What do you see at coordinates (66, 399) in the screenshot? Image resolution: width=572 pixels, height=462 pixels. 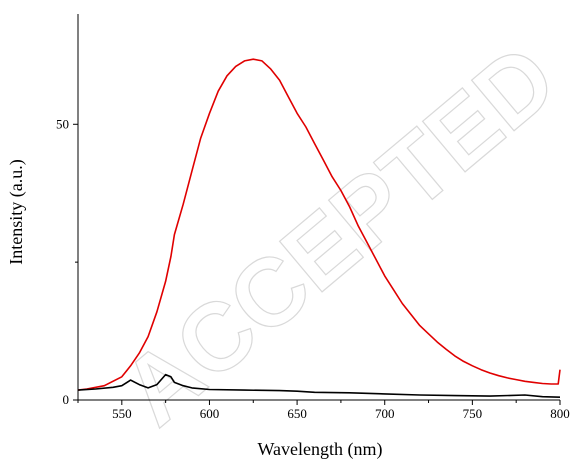 I see `y-tick-label: 0` at bounding box center [66, 399].